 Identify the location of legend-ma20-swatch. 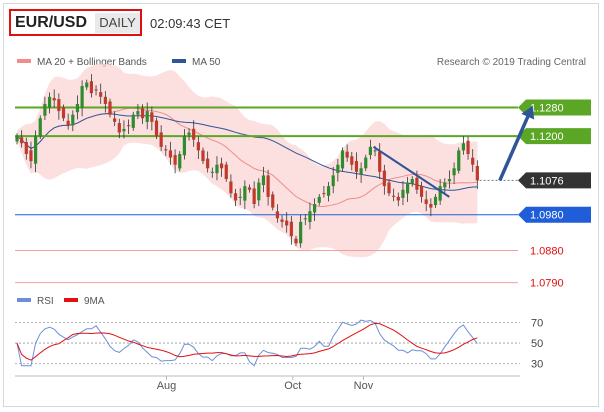
(24, 61).